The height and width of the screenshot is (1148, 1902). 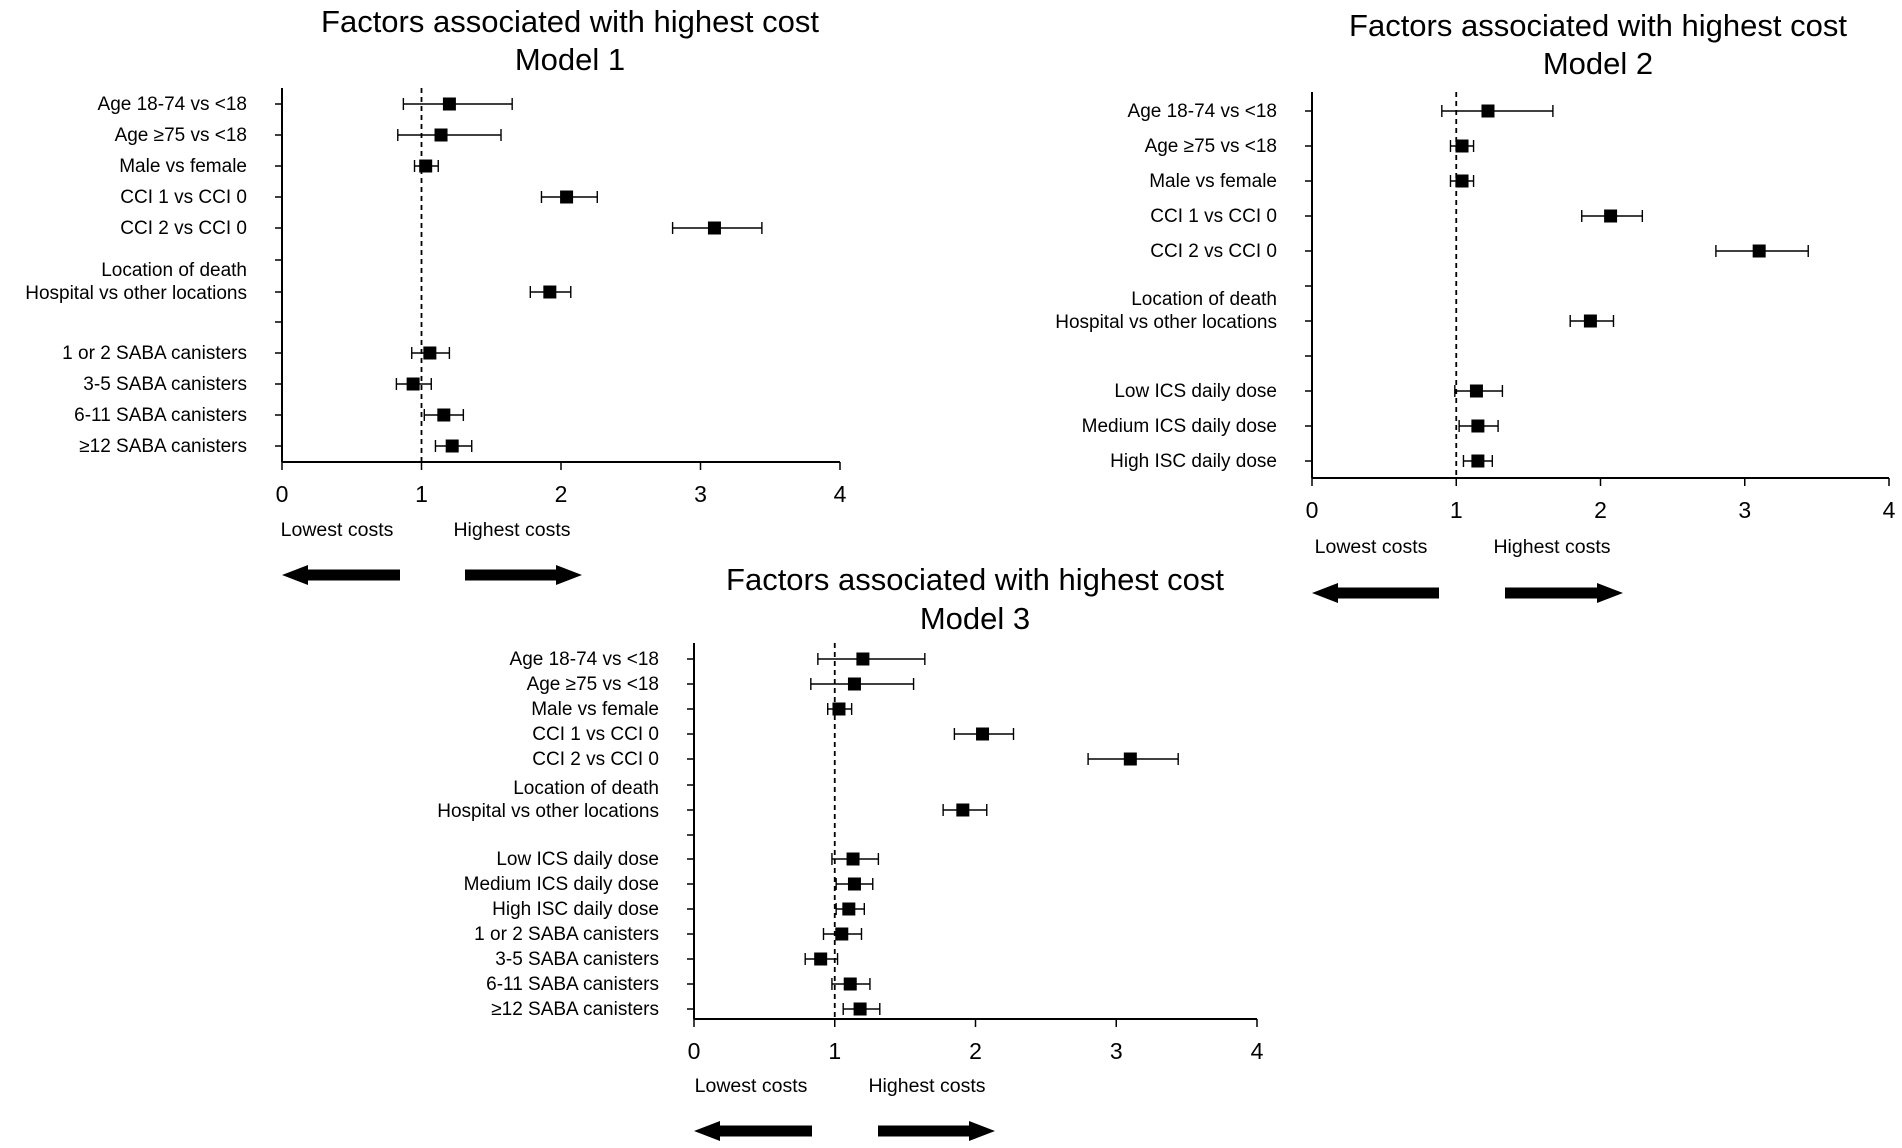 What do you see at coordinates (926, 1086) in the screenshot?
I see `highest-costs-label: Highest costs` at bounding box center [926, 1086].